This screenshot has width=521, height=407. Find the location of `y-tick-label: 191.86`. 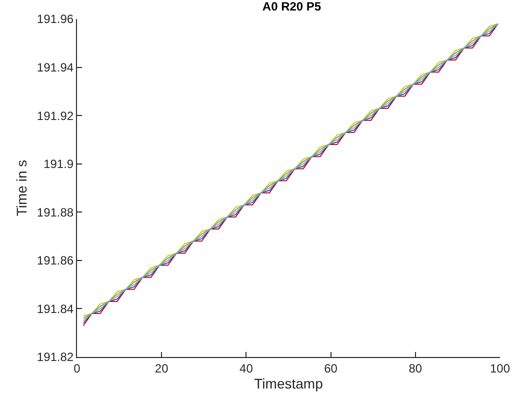

y-tick-label: 191.86 is located at coordinates (55, 261).